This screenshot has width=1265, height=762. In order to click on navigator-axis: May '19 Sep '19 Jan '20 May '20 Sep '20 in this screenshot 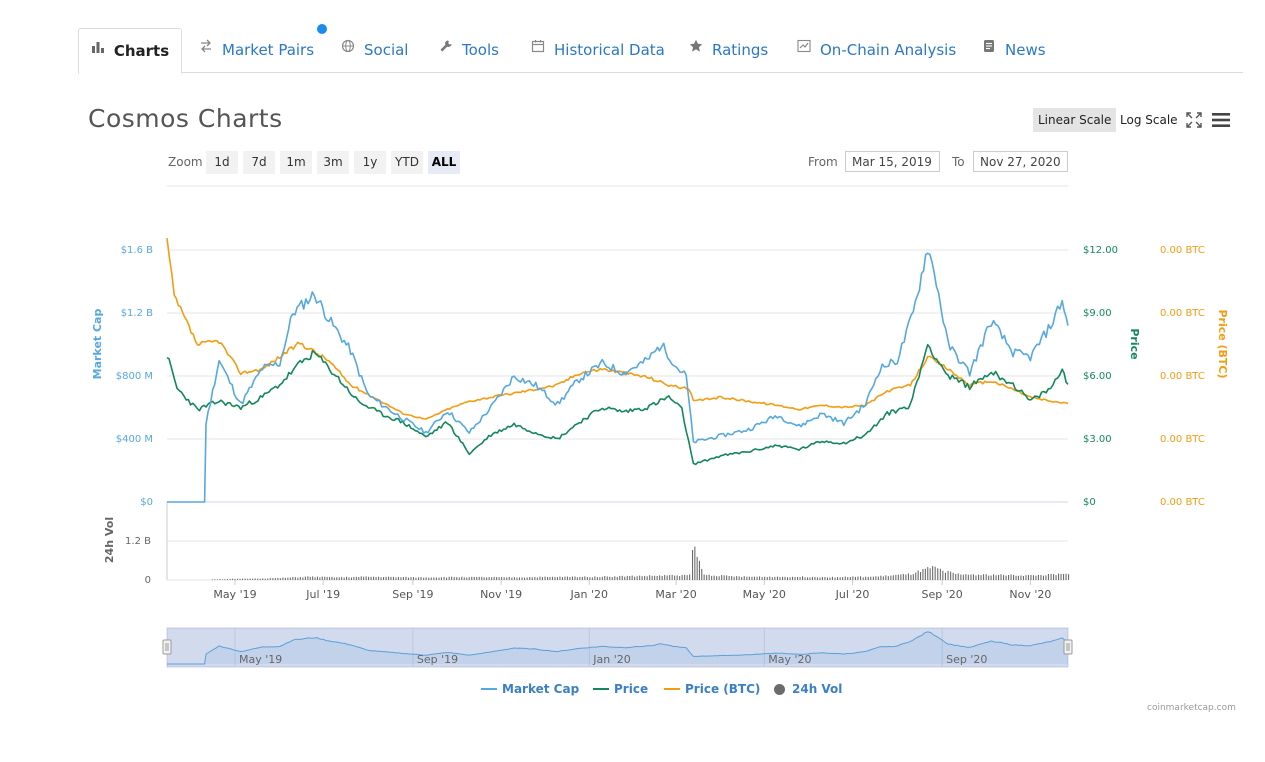, I will do `click(613, 659)`.